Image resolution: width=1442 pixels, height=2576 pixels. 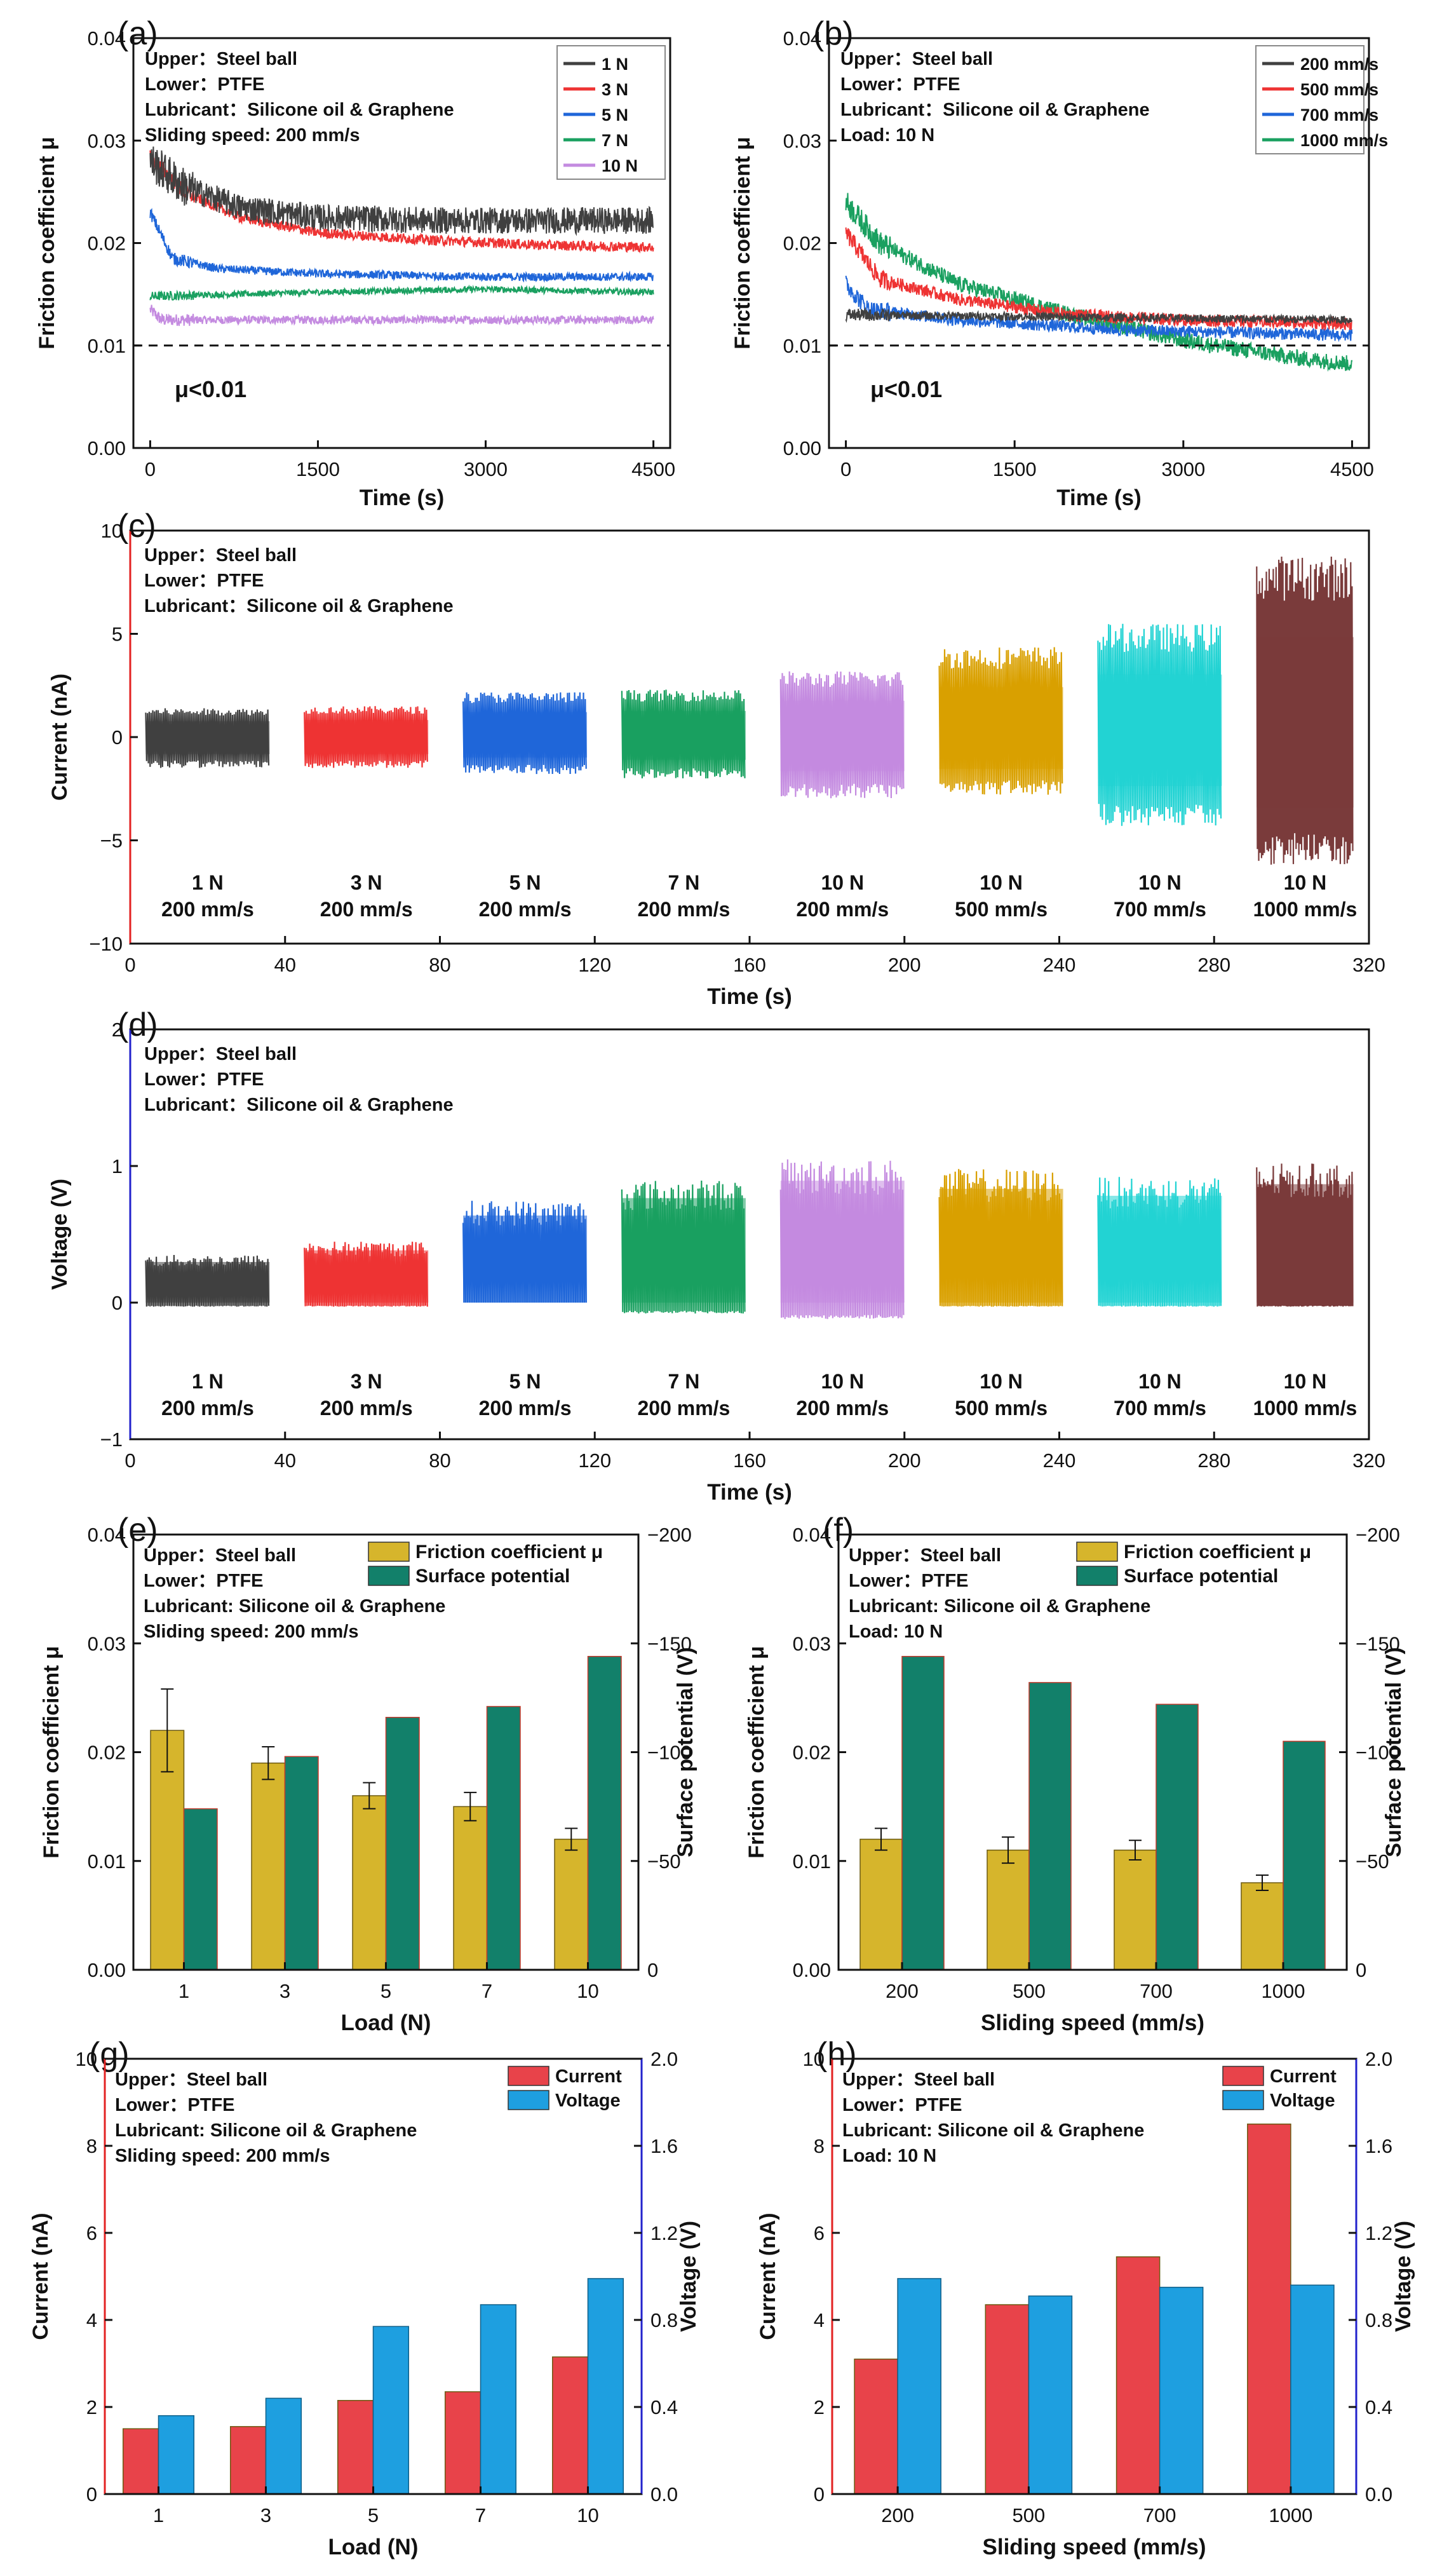 I want to click on y2-tick-label: 1.2, so click(x=1378, y=2233).